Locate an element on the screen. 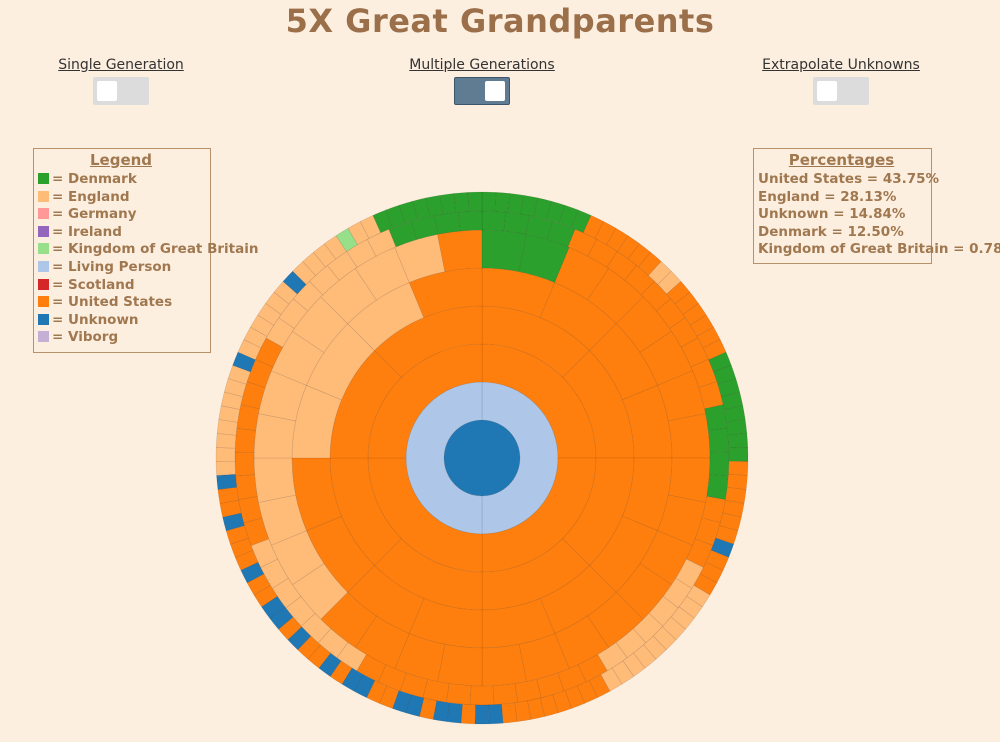 The height and width of the screenshot is (742, 1000). single-generation-label: Single Generation is located at coordinates (121, 65).